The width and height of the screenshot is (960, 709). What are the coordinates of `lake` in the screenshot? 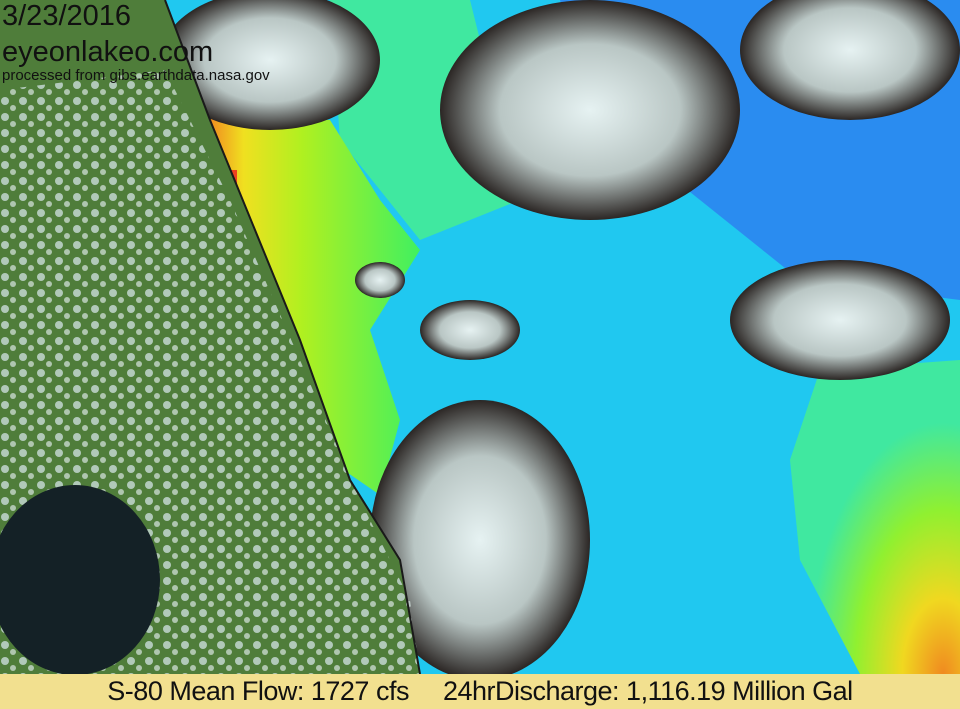 It's located at (80, 579).